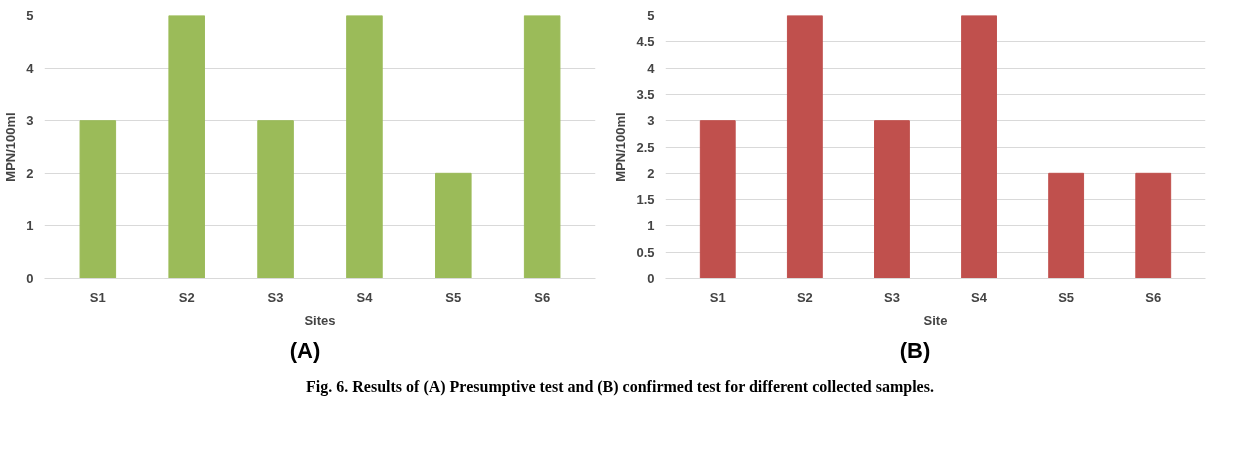  I want to click on text: (B), so click(915, 351).